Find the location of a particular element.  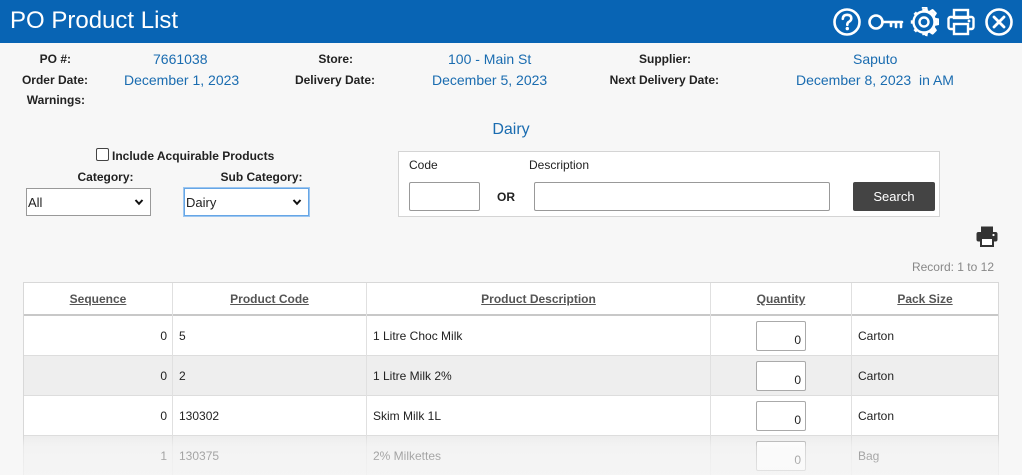

delivery-date-value: December 5, 2023 is located at coordinates (490, 80).